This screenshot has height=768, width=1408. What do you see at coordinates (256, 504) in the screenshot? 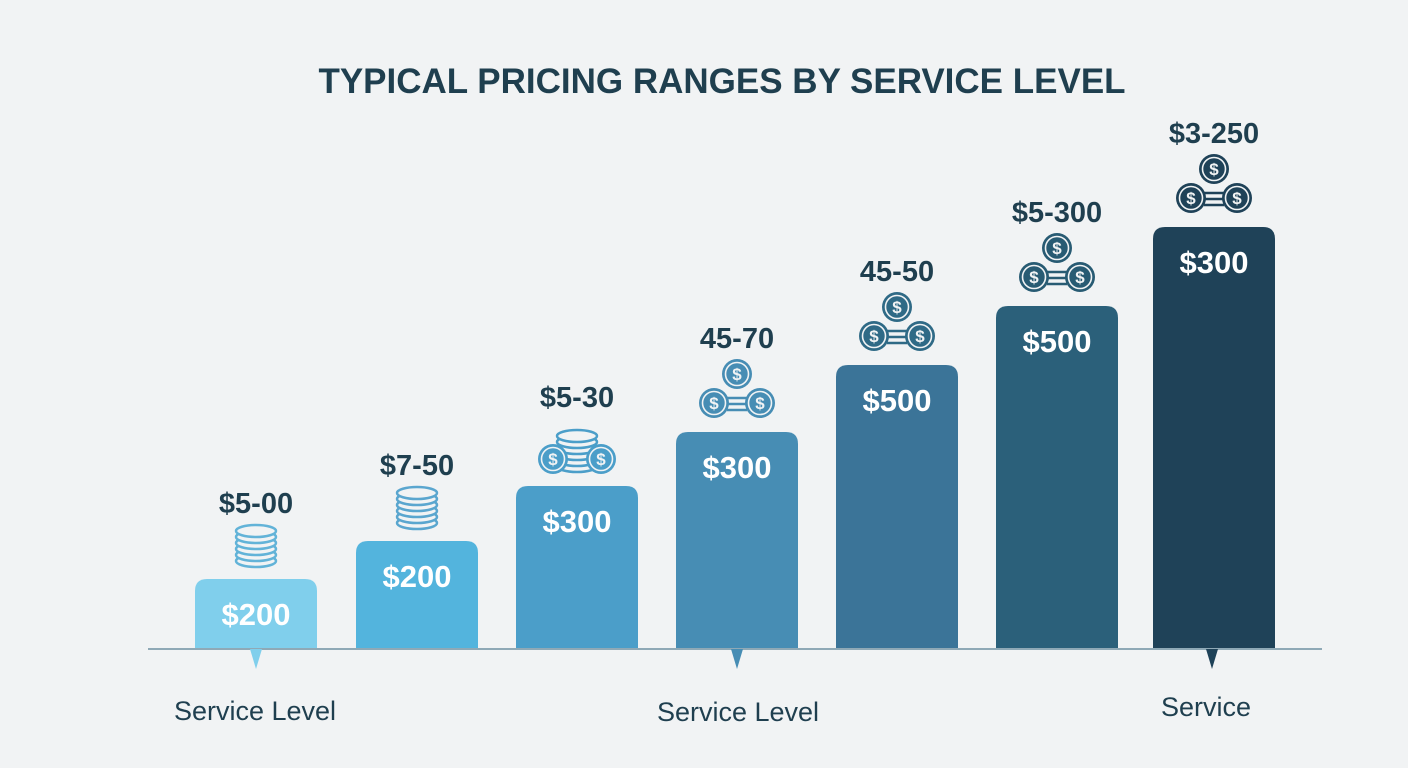
I see `price-range-label: $5-00` at bounding box center [256, 504].